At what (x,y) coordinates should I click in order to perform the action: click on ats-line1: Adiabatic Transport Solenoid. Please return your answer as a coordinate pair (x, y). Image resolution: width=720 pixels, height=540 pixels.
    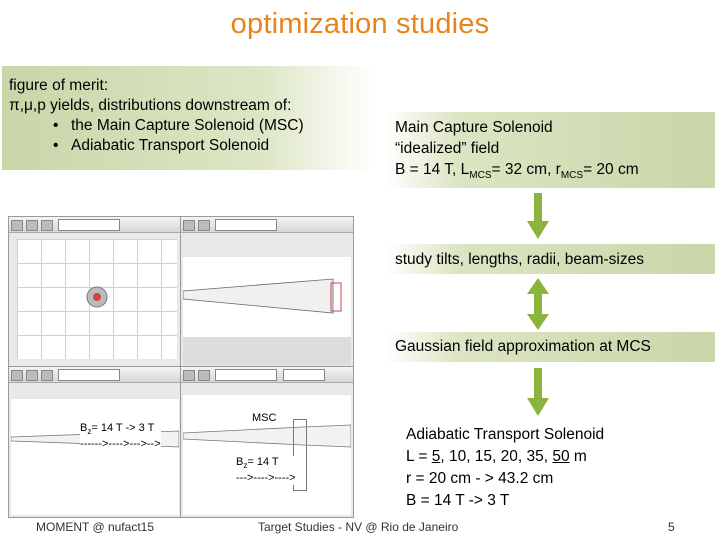
    Looking at the image, I should click on (505, 434).